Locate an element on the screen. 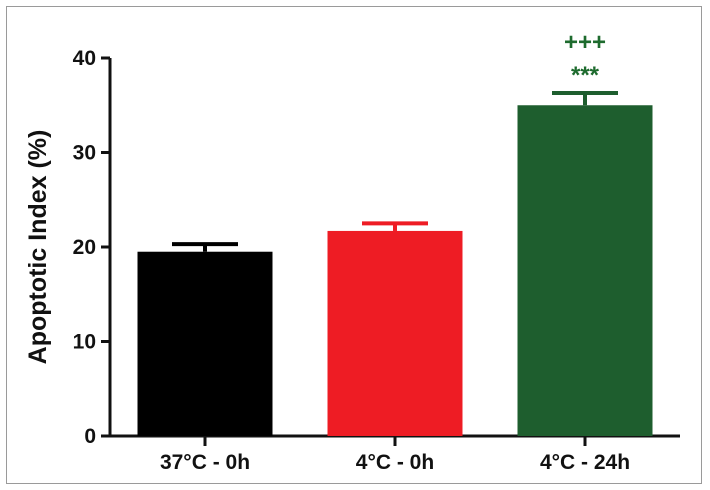 This screenshot has height=490, width=710. y-tick-label: 40 is located at coordinates (84, 58).